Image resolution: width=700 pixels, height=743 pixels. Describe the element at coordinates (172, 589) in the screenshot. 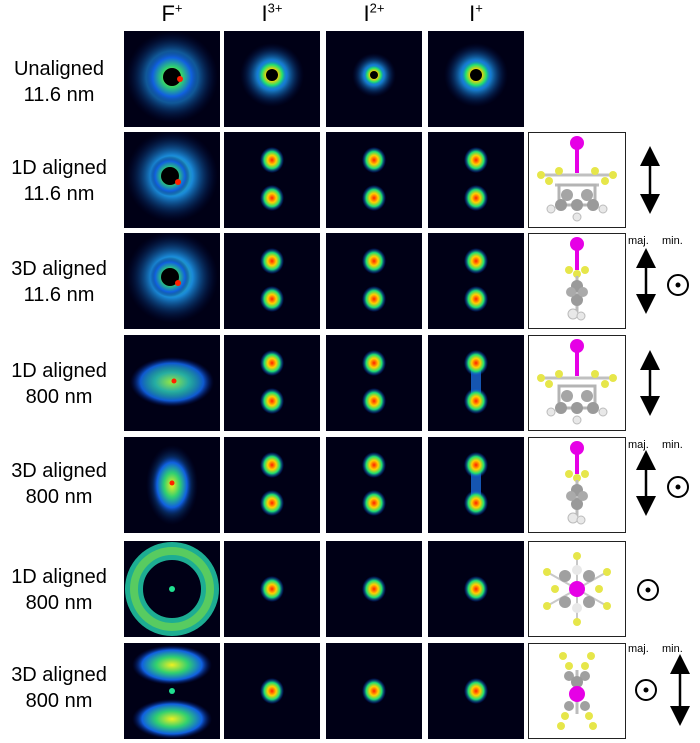

I see `velocity-map-image-r6-c1` at that location.